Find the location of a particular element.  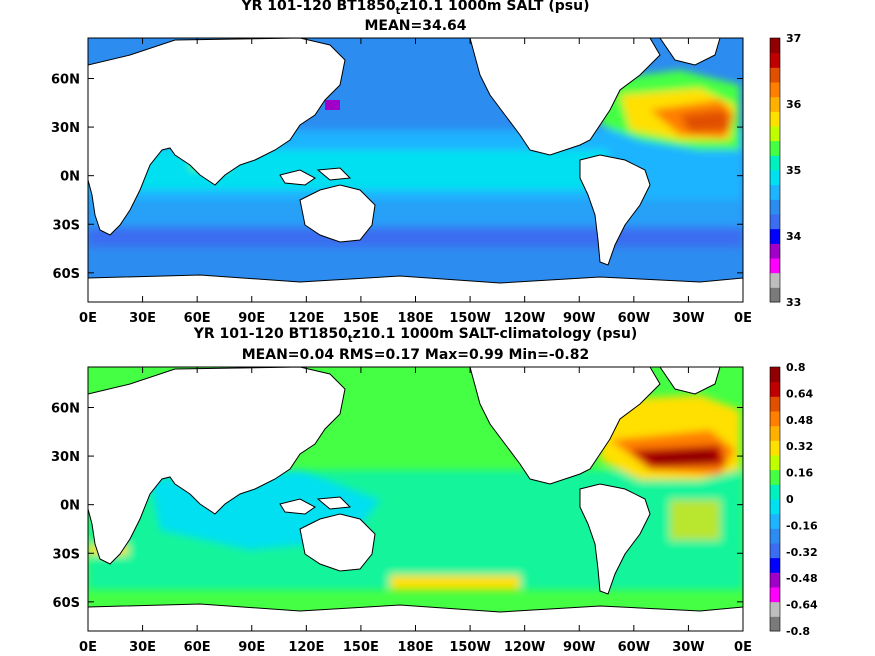

panel-1-stats: MEAN=34.64 is located at coordinates (415, 26).